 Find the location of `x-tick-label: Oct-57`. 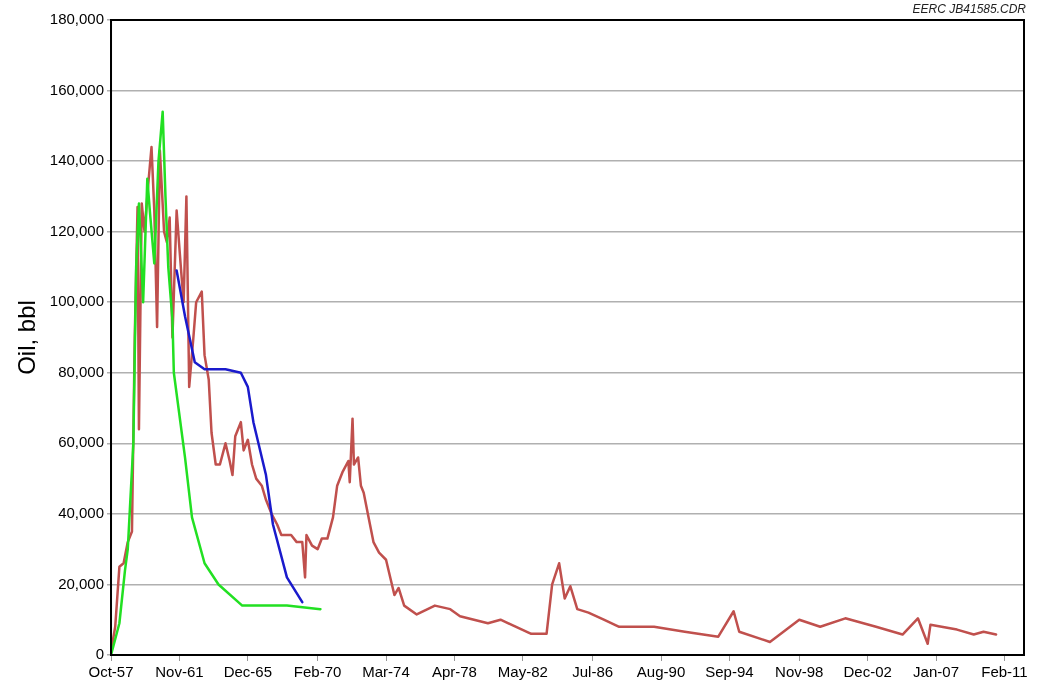

x-tick-label: Oct-57 is located at coordinates (111, 672).